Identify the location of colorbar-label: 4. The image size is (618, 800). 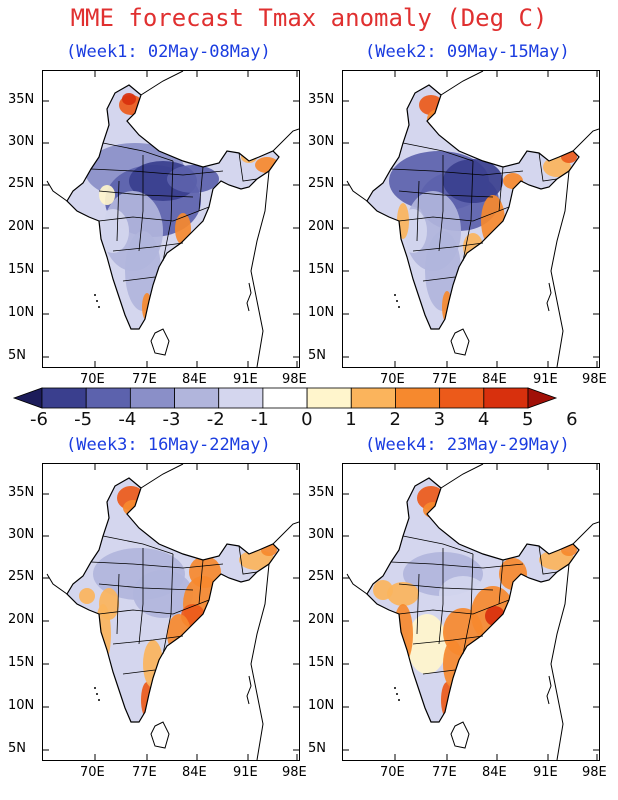
(483, 419).